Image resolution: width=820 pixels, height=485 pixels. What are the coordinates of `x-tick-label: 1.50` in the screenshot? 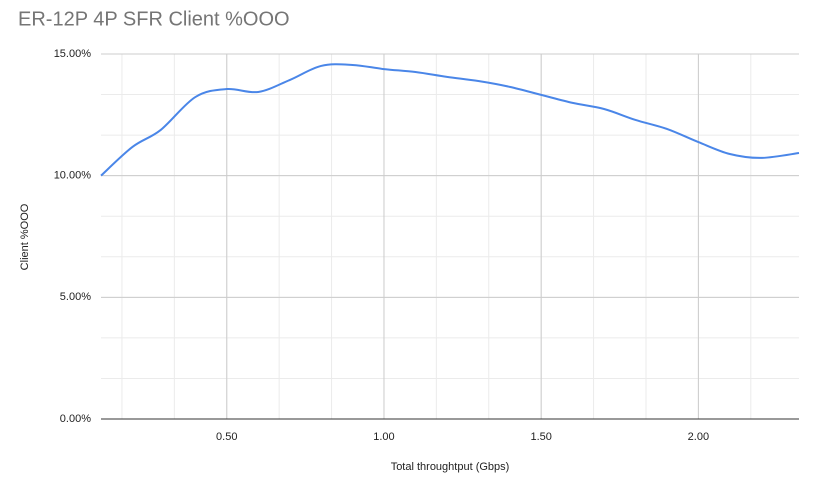 It's located at (540, 437).